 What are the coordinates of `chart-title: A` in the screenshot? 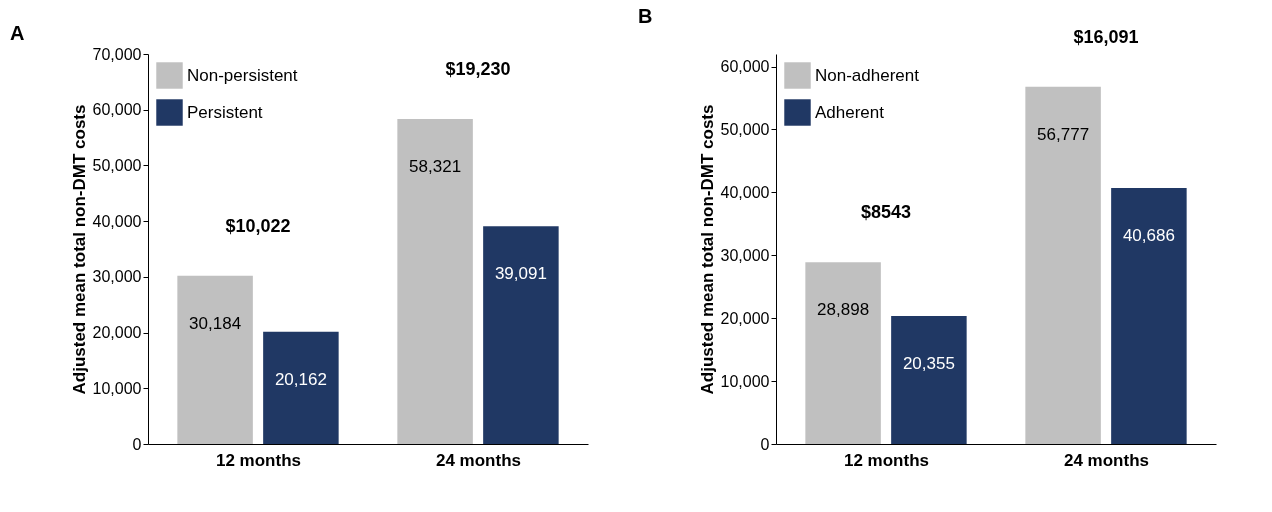 It's located at (17, 33).